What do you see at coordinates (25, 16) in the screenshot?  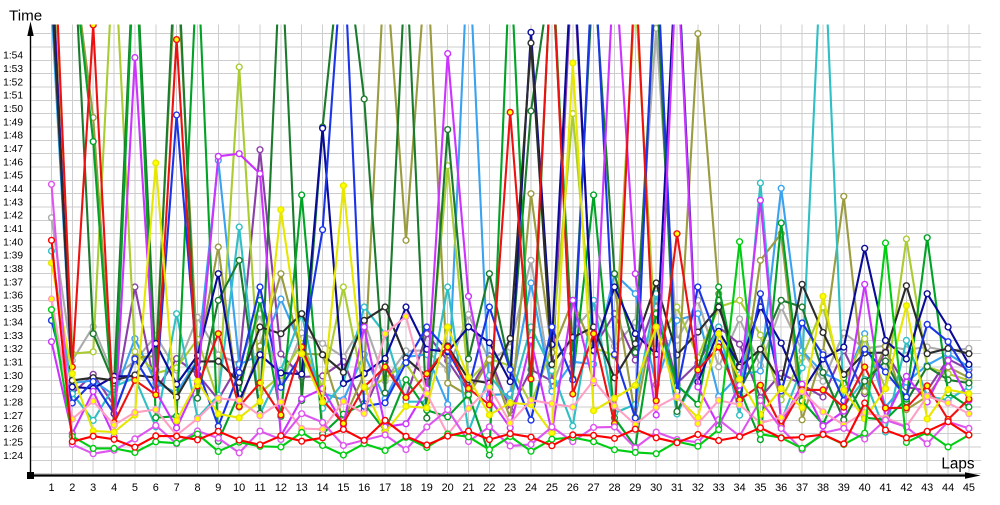 I see `svg-text: Time` at bounding box center [25, 16].